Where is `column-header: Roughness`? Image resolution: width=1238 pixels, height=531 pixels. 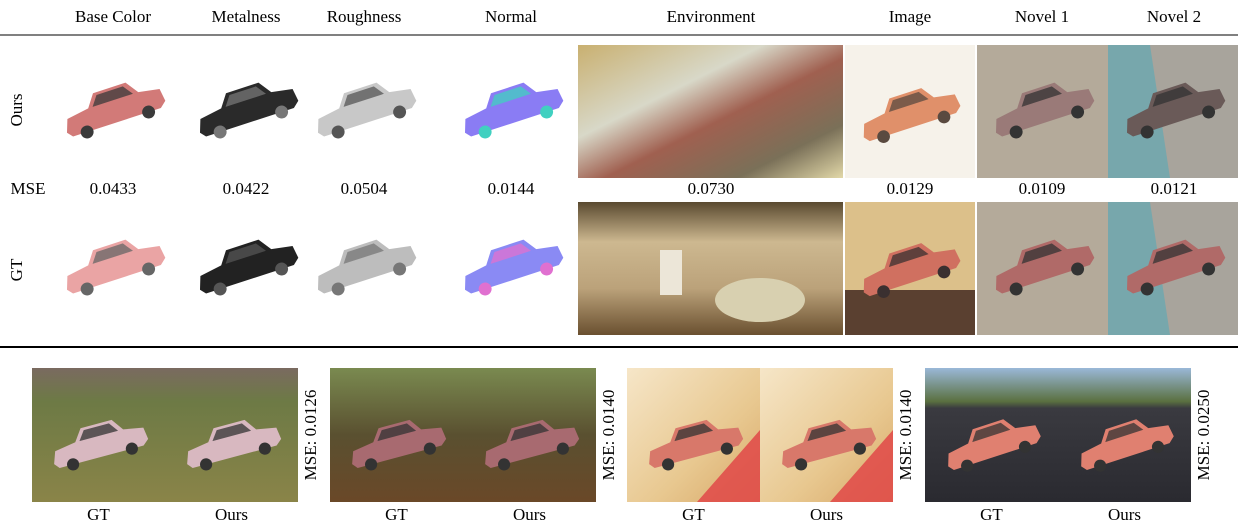
column-header: Roughness is located at coordinates (364, 16).